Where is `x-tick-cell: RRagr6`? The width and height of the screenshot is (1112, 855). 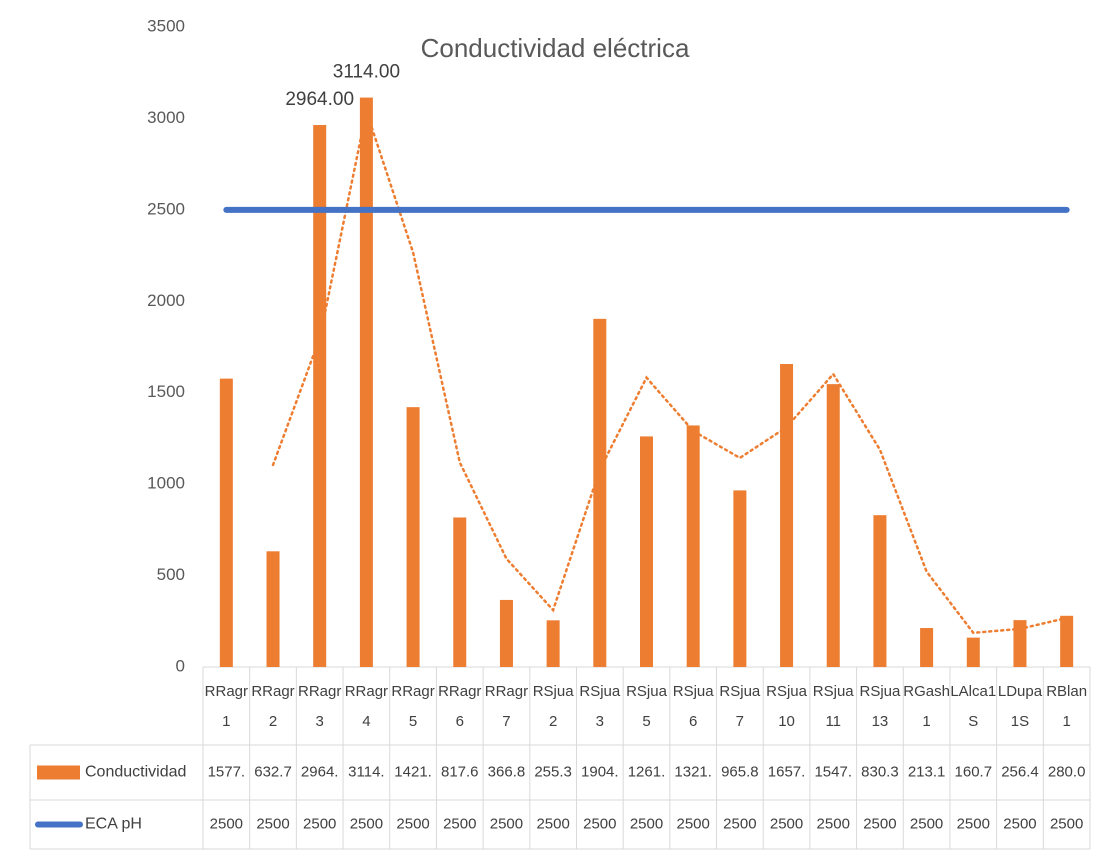 x-tick-cell: RRagr6 is located at coordinates (460, 706).